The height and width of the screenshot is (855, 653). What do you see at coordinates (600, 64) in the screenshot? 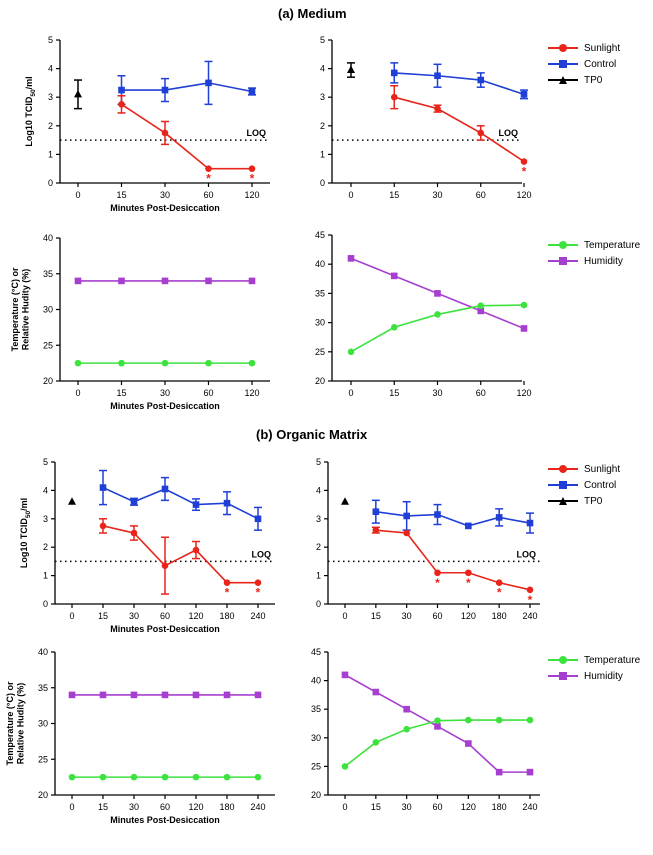
I see `legend-label-control: Control` at bounding box center [600, 64].